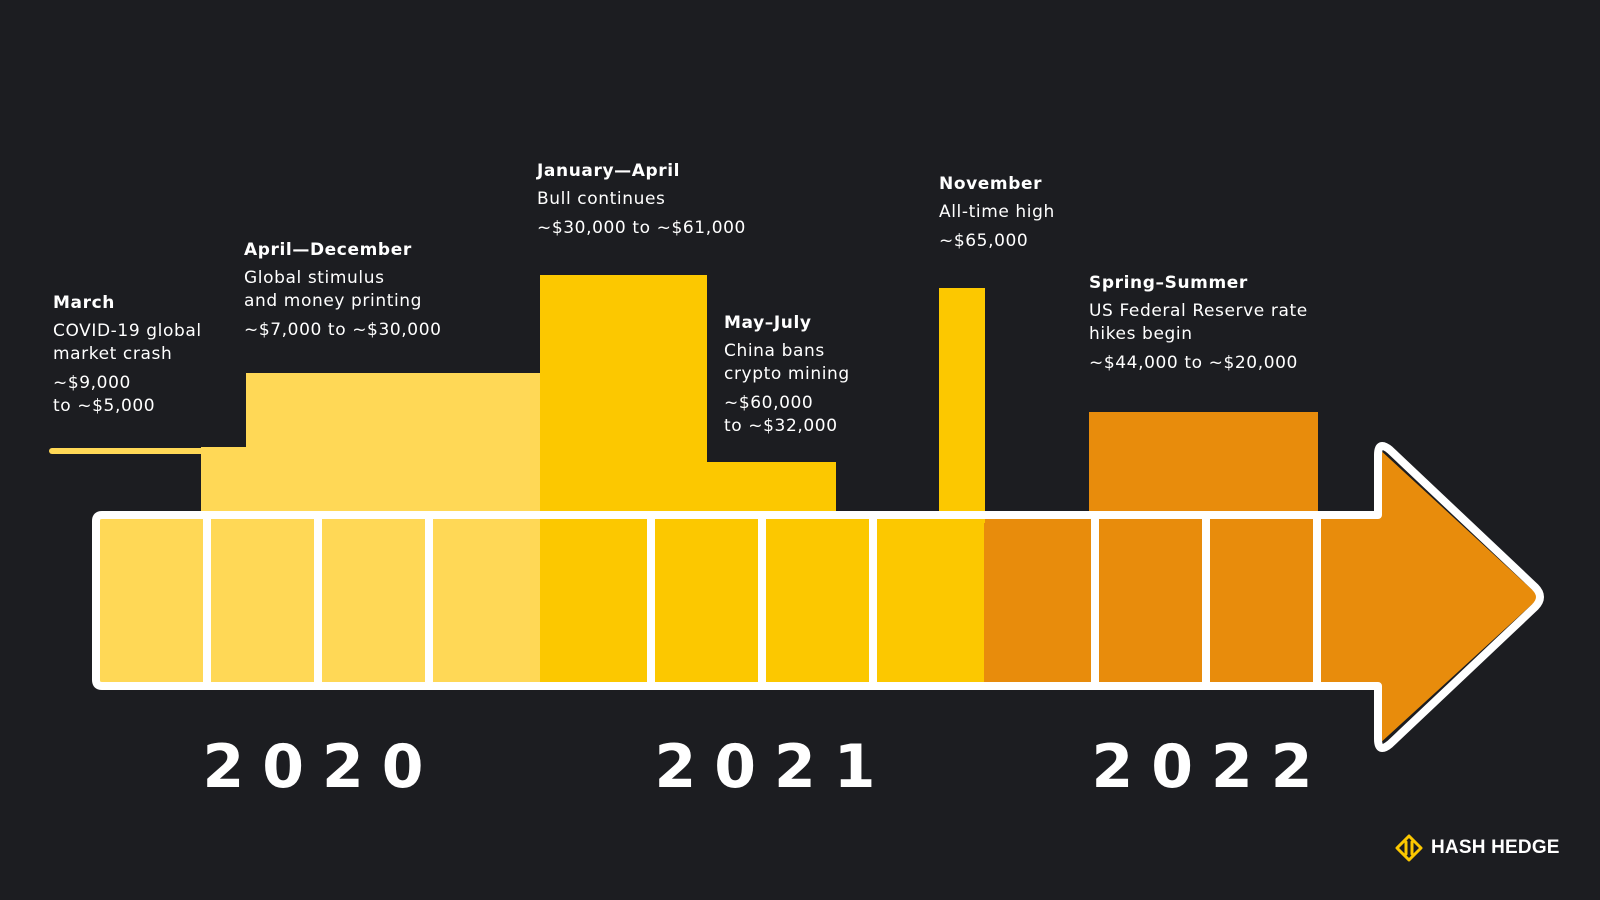 The image size is (1600, 900). I want to click on hash-hedge-logo-icon, so click(1409, 848).